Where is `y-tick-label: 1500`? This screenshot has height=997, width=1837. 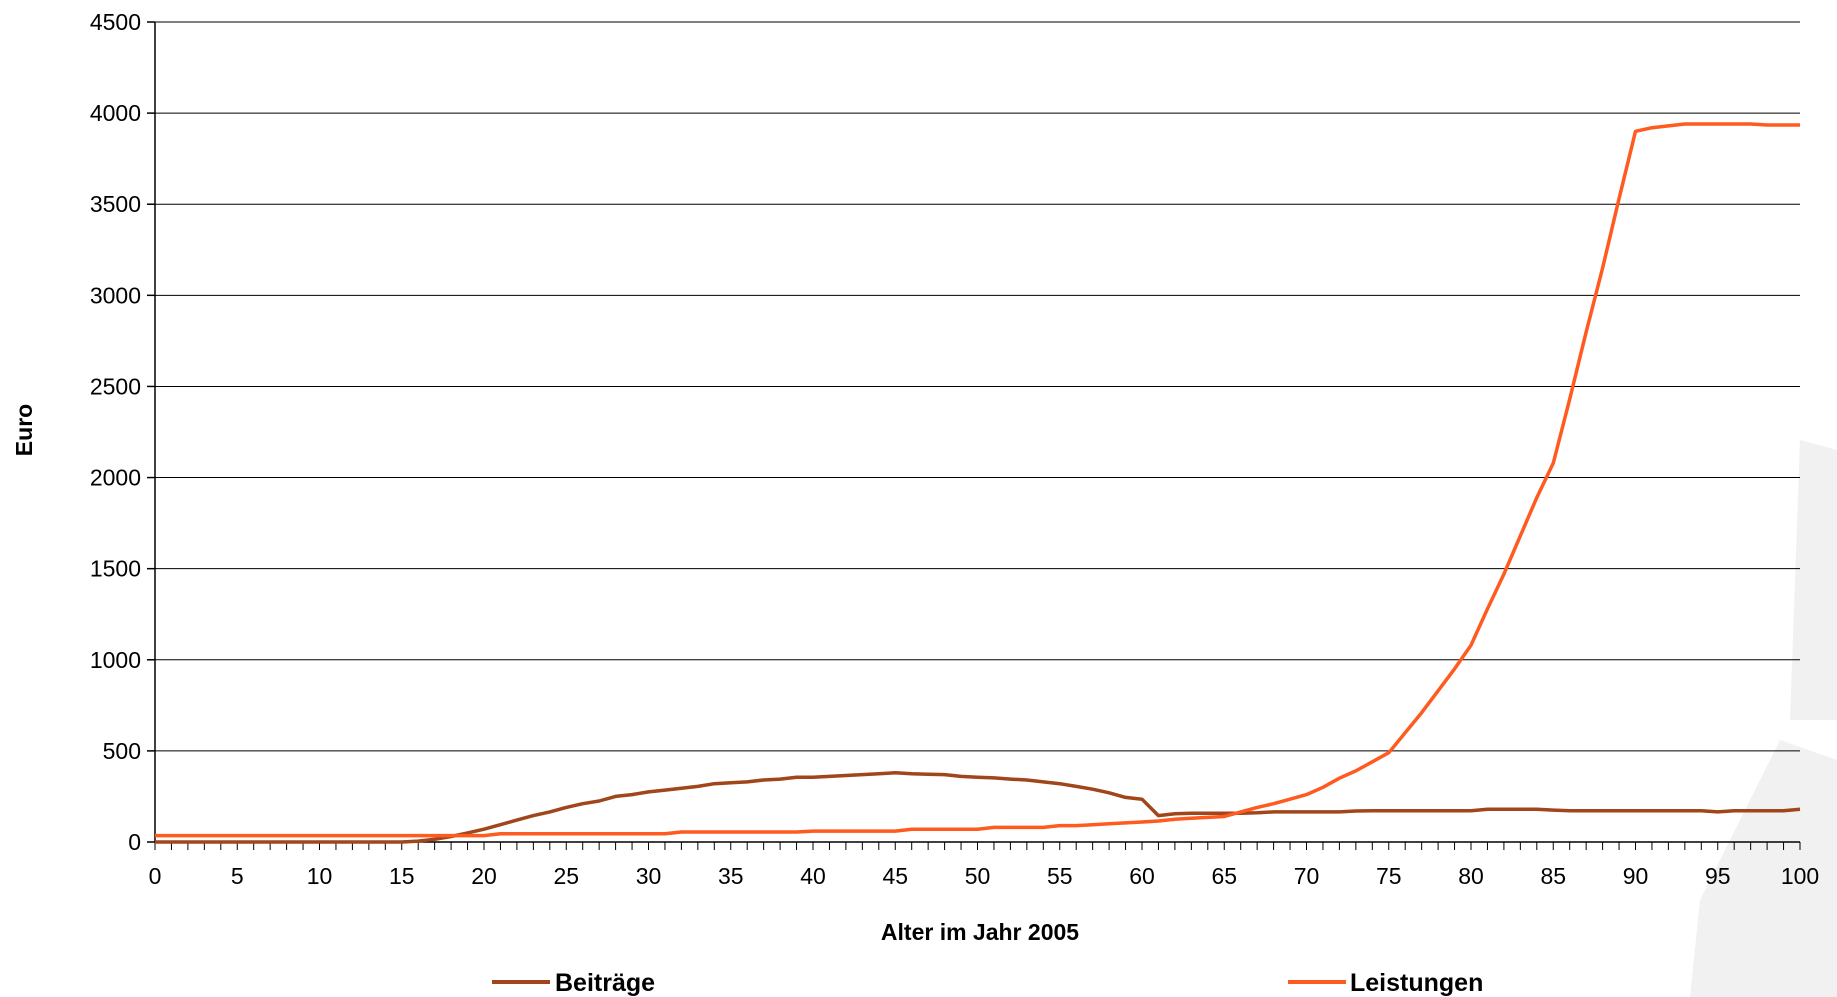
y-tick-label: 1500 is located at coordinates (115, 569).